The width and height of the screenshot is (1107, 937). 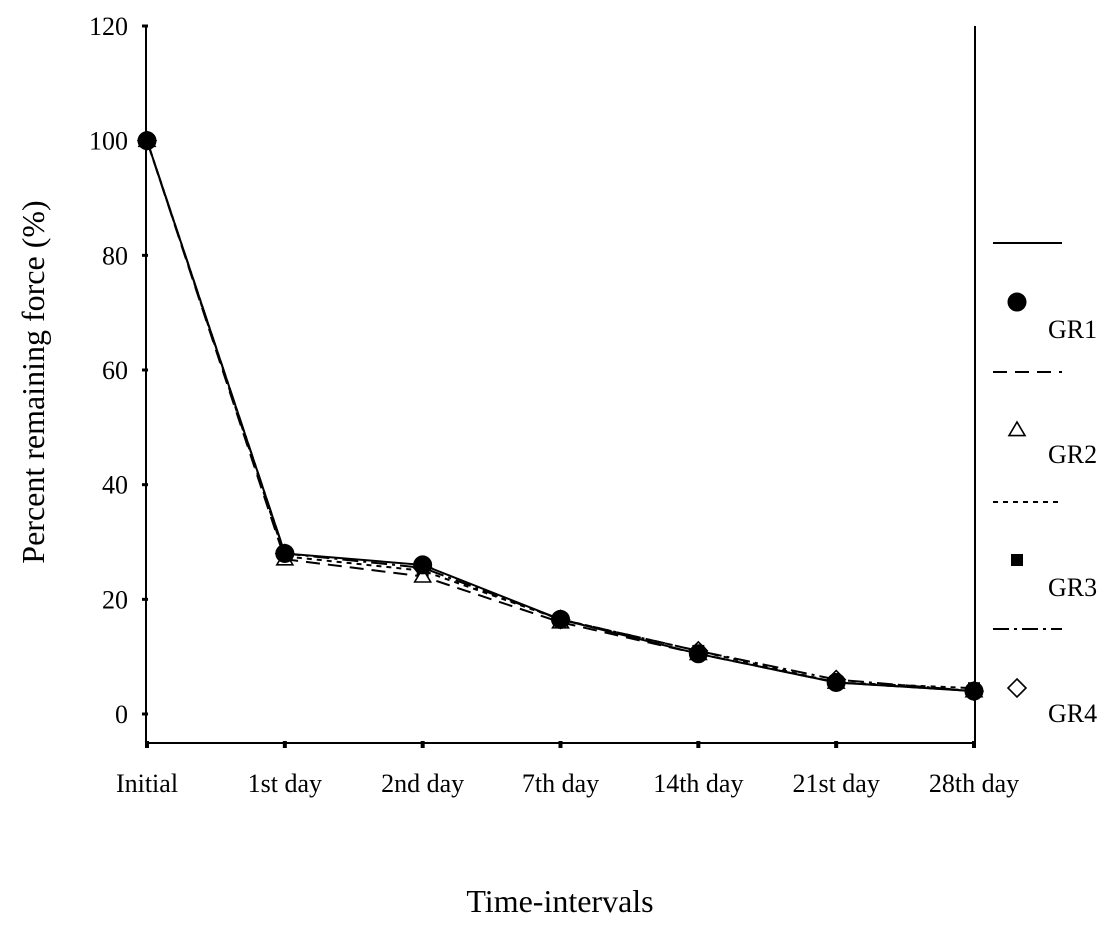 I want to click on x-axis-title: Time-intervals, so click(x=559, y=901).